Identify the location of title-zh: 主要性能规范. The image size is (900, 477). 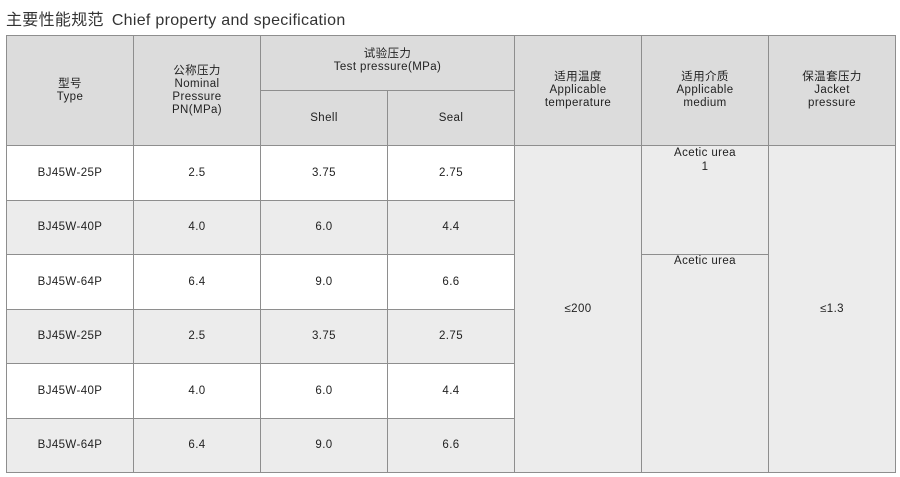
(55, 20).